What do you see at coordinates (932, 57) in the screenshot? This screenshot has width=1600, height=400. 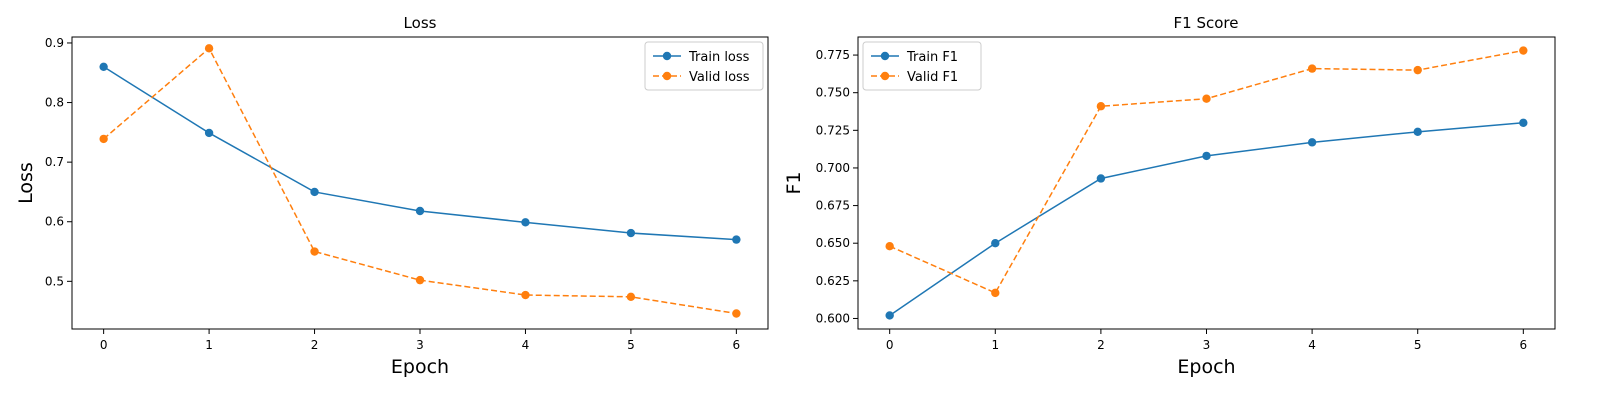 I see `f1-train-f1-legend-label: Train F1` at bounding box center [932, 57].